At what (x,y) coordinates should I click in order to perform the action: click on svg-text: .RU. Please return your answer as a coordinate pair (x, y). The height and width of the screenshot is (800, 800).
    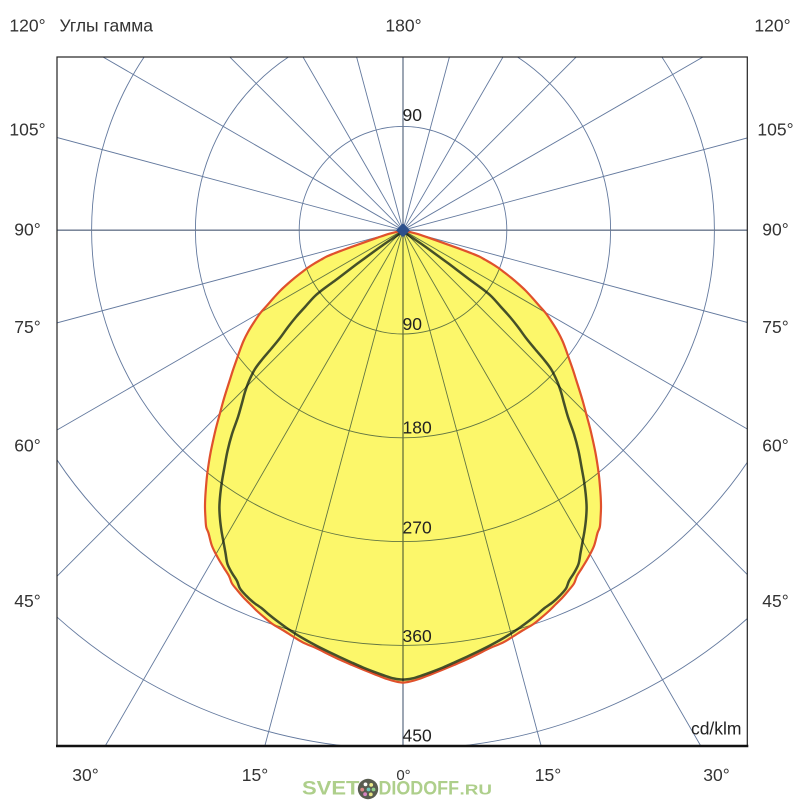
    Looking at the image, I should click on (476, 791).